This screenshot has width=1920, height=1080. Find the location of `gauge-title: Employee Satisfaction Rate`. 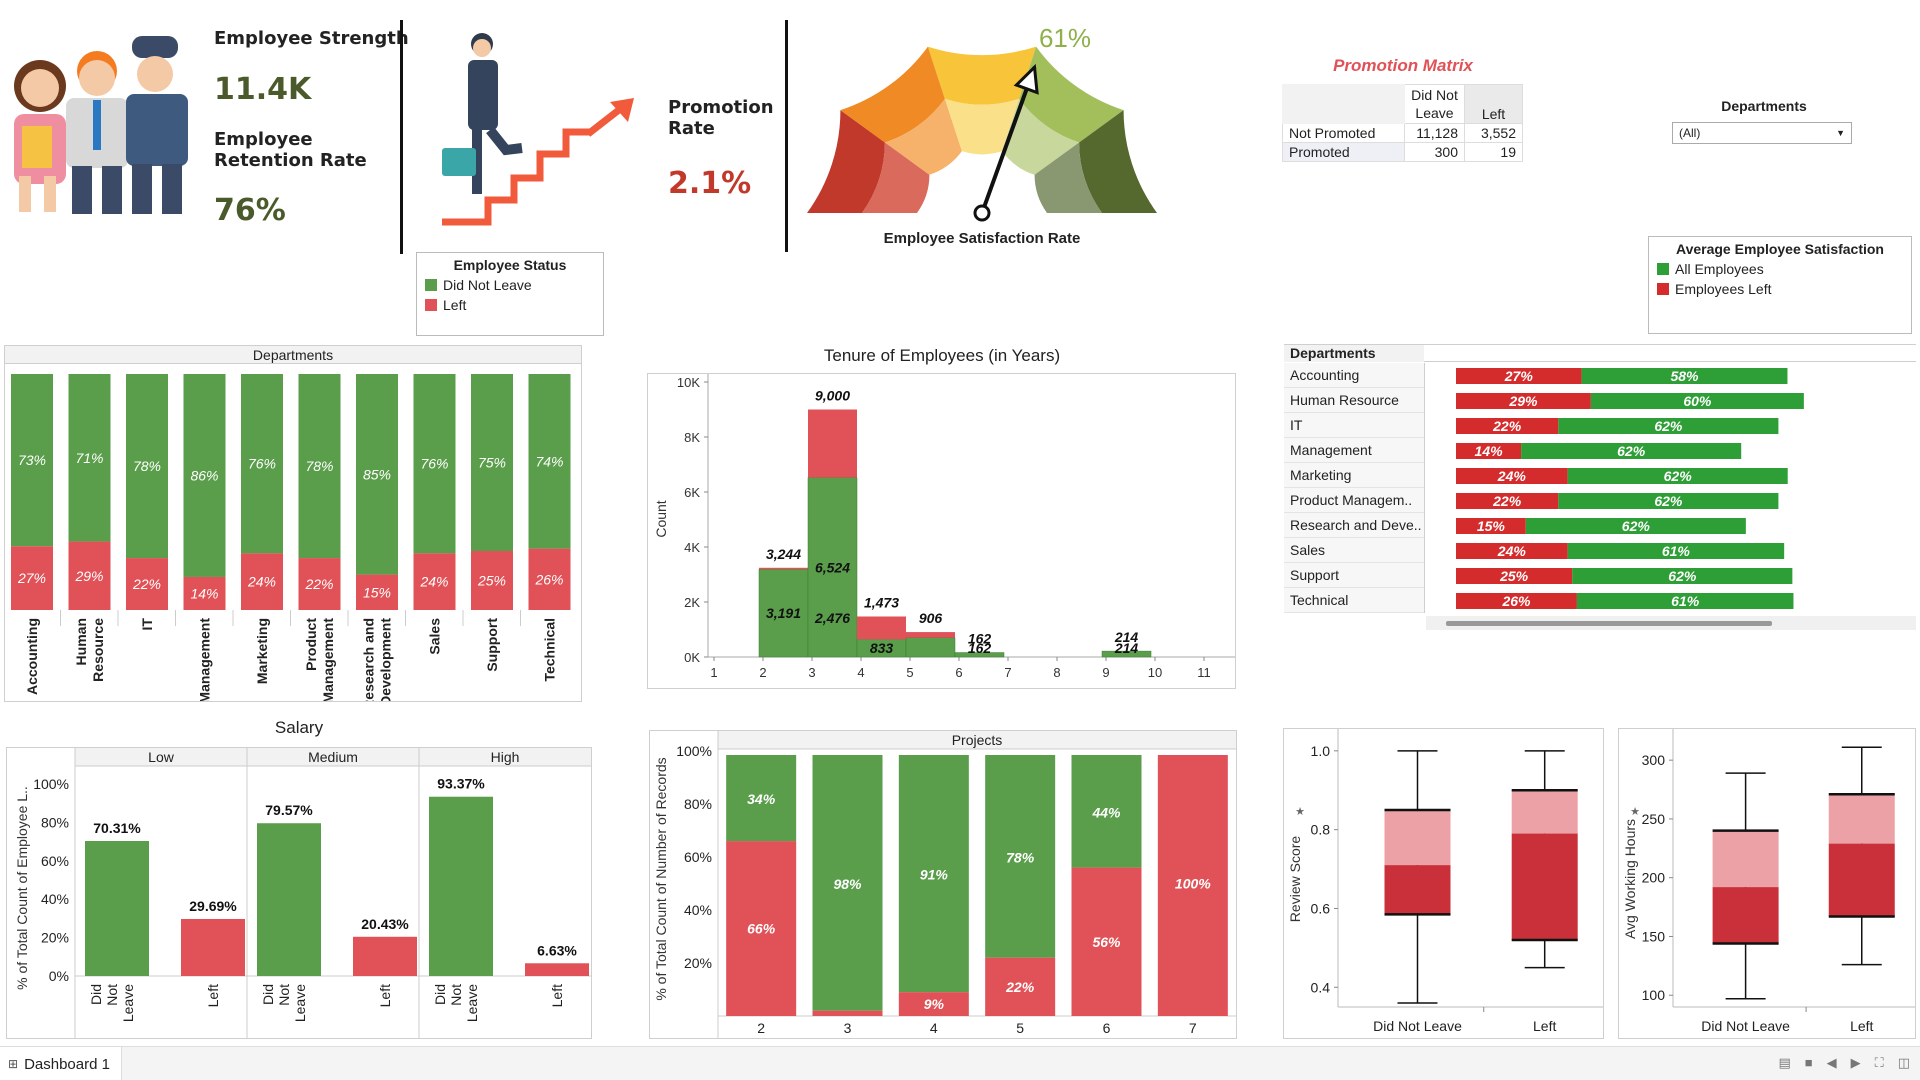

gauge-title: Employee Satisfaction Rate is located at coordinates (982, 238).